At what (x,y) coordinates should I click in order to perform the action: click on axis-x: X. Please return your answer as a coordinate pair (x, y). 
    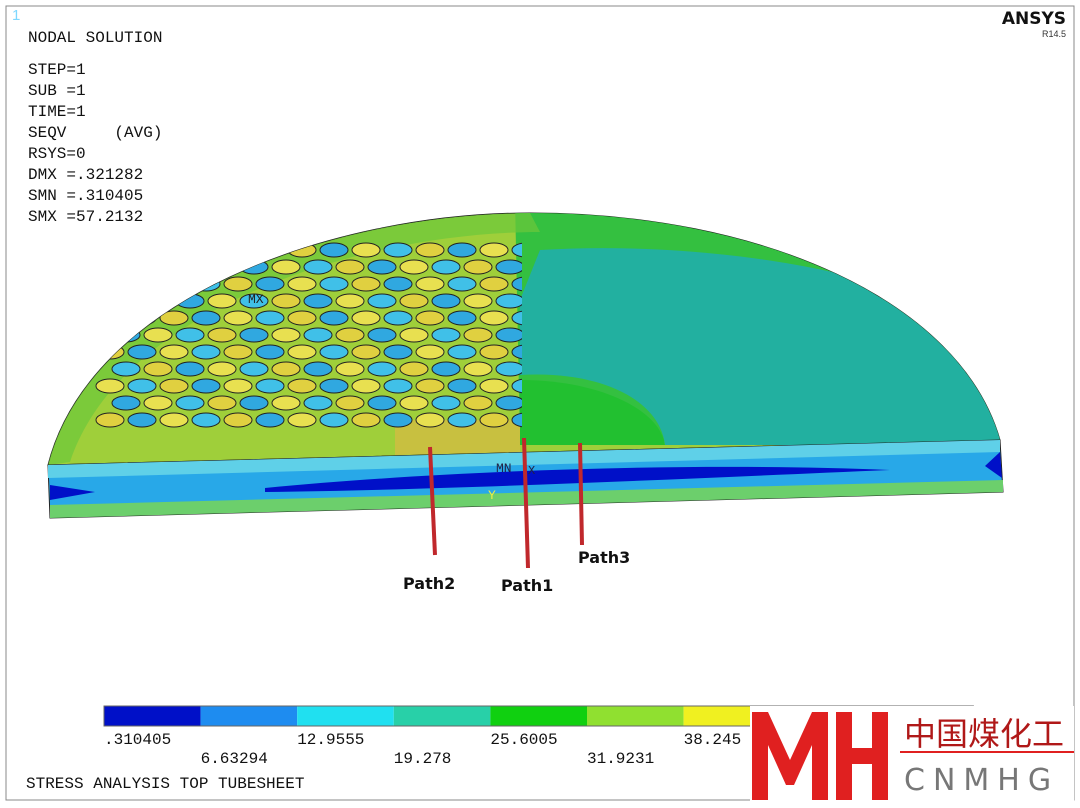
    Looking at the image, I should click on (531, 471).